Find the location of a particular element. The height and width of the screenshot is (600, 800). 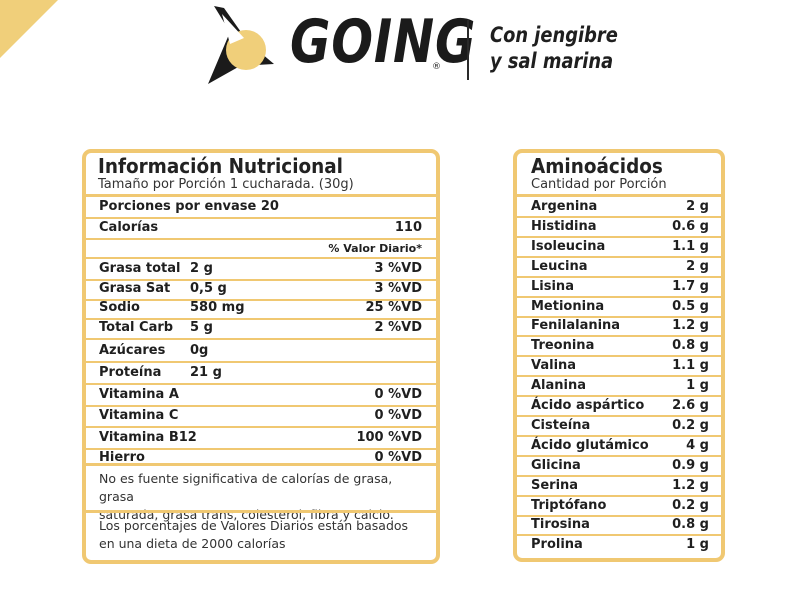

amino-name: Fenilalanina is located at coordinates (576, 325).